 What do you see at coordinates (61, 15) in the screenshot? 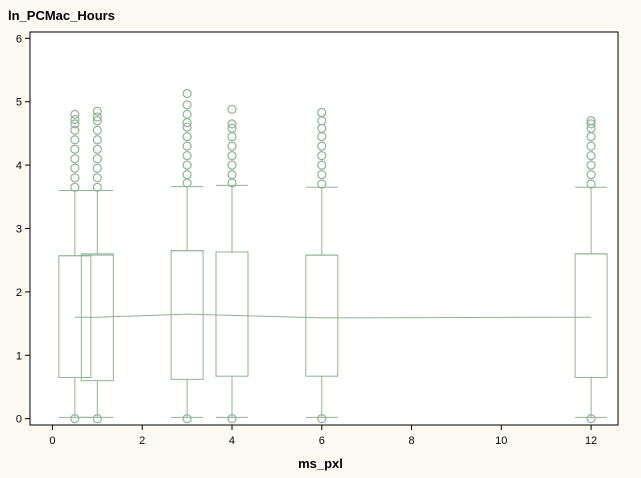
I see `chart-title: ln_PCMac_Hours` at bounding box center [61, 15].